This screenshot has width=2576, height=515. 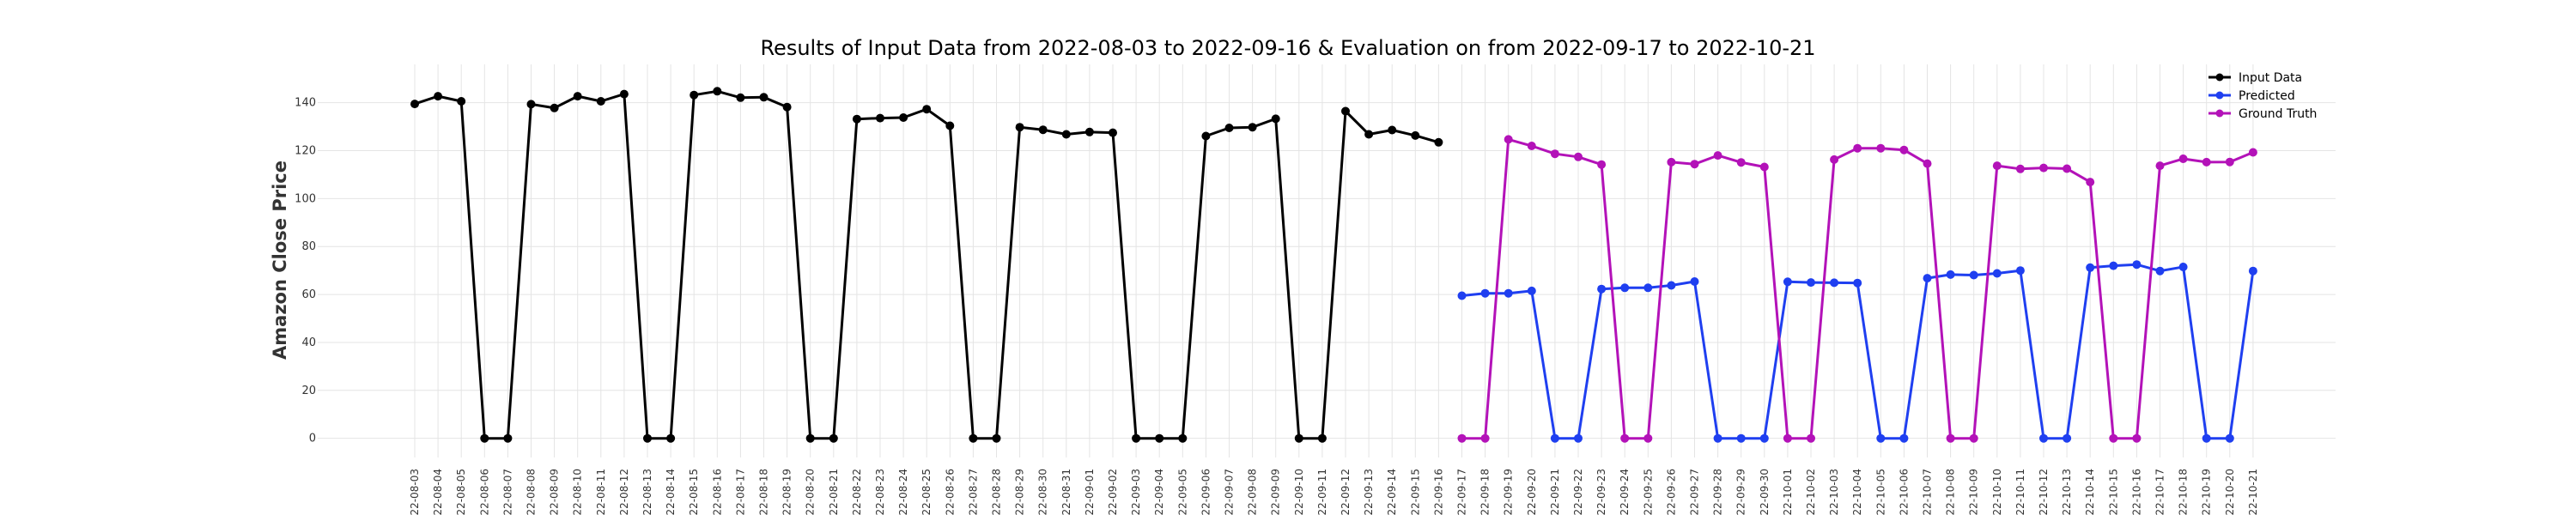 What do you see at coordinates (717, 492) in the screenshot?
I see `x-tick-label: 2022-08-16` at bounding box center [717, 492].